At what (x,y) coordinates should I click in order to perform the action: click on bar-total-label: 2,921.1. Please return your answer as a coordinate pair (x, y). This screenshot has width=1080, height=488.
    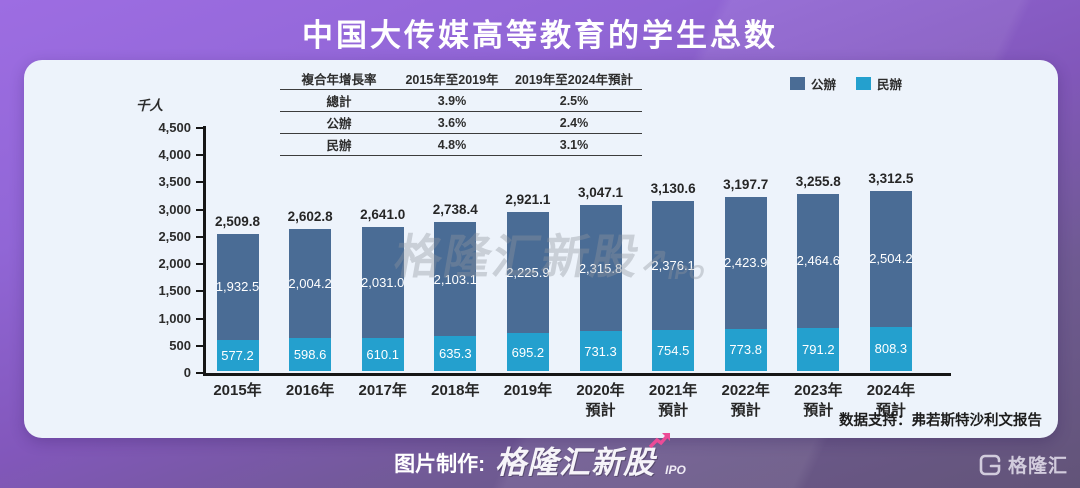
    Looking at the image, I should click on (528, 199).